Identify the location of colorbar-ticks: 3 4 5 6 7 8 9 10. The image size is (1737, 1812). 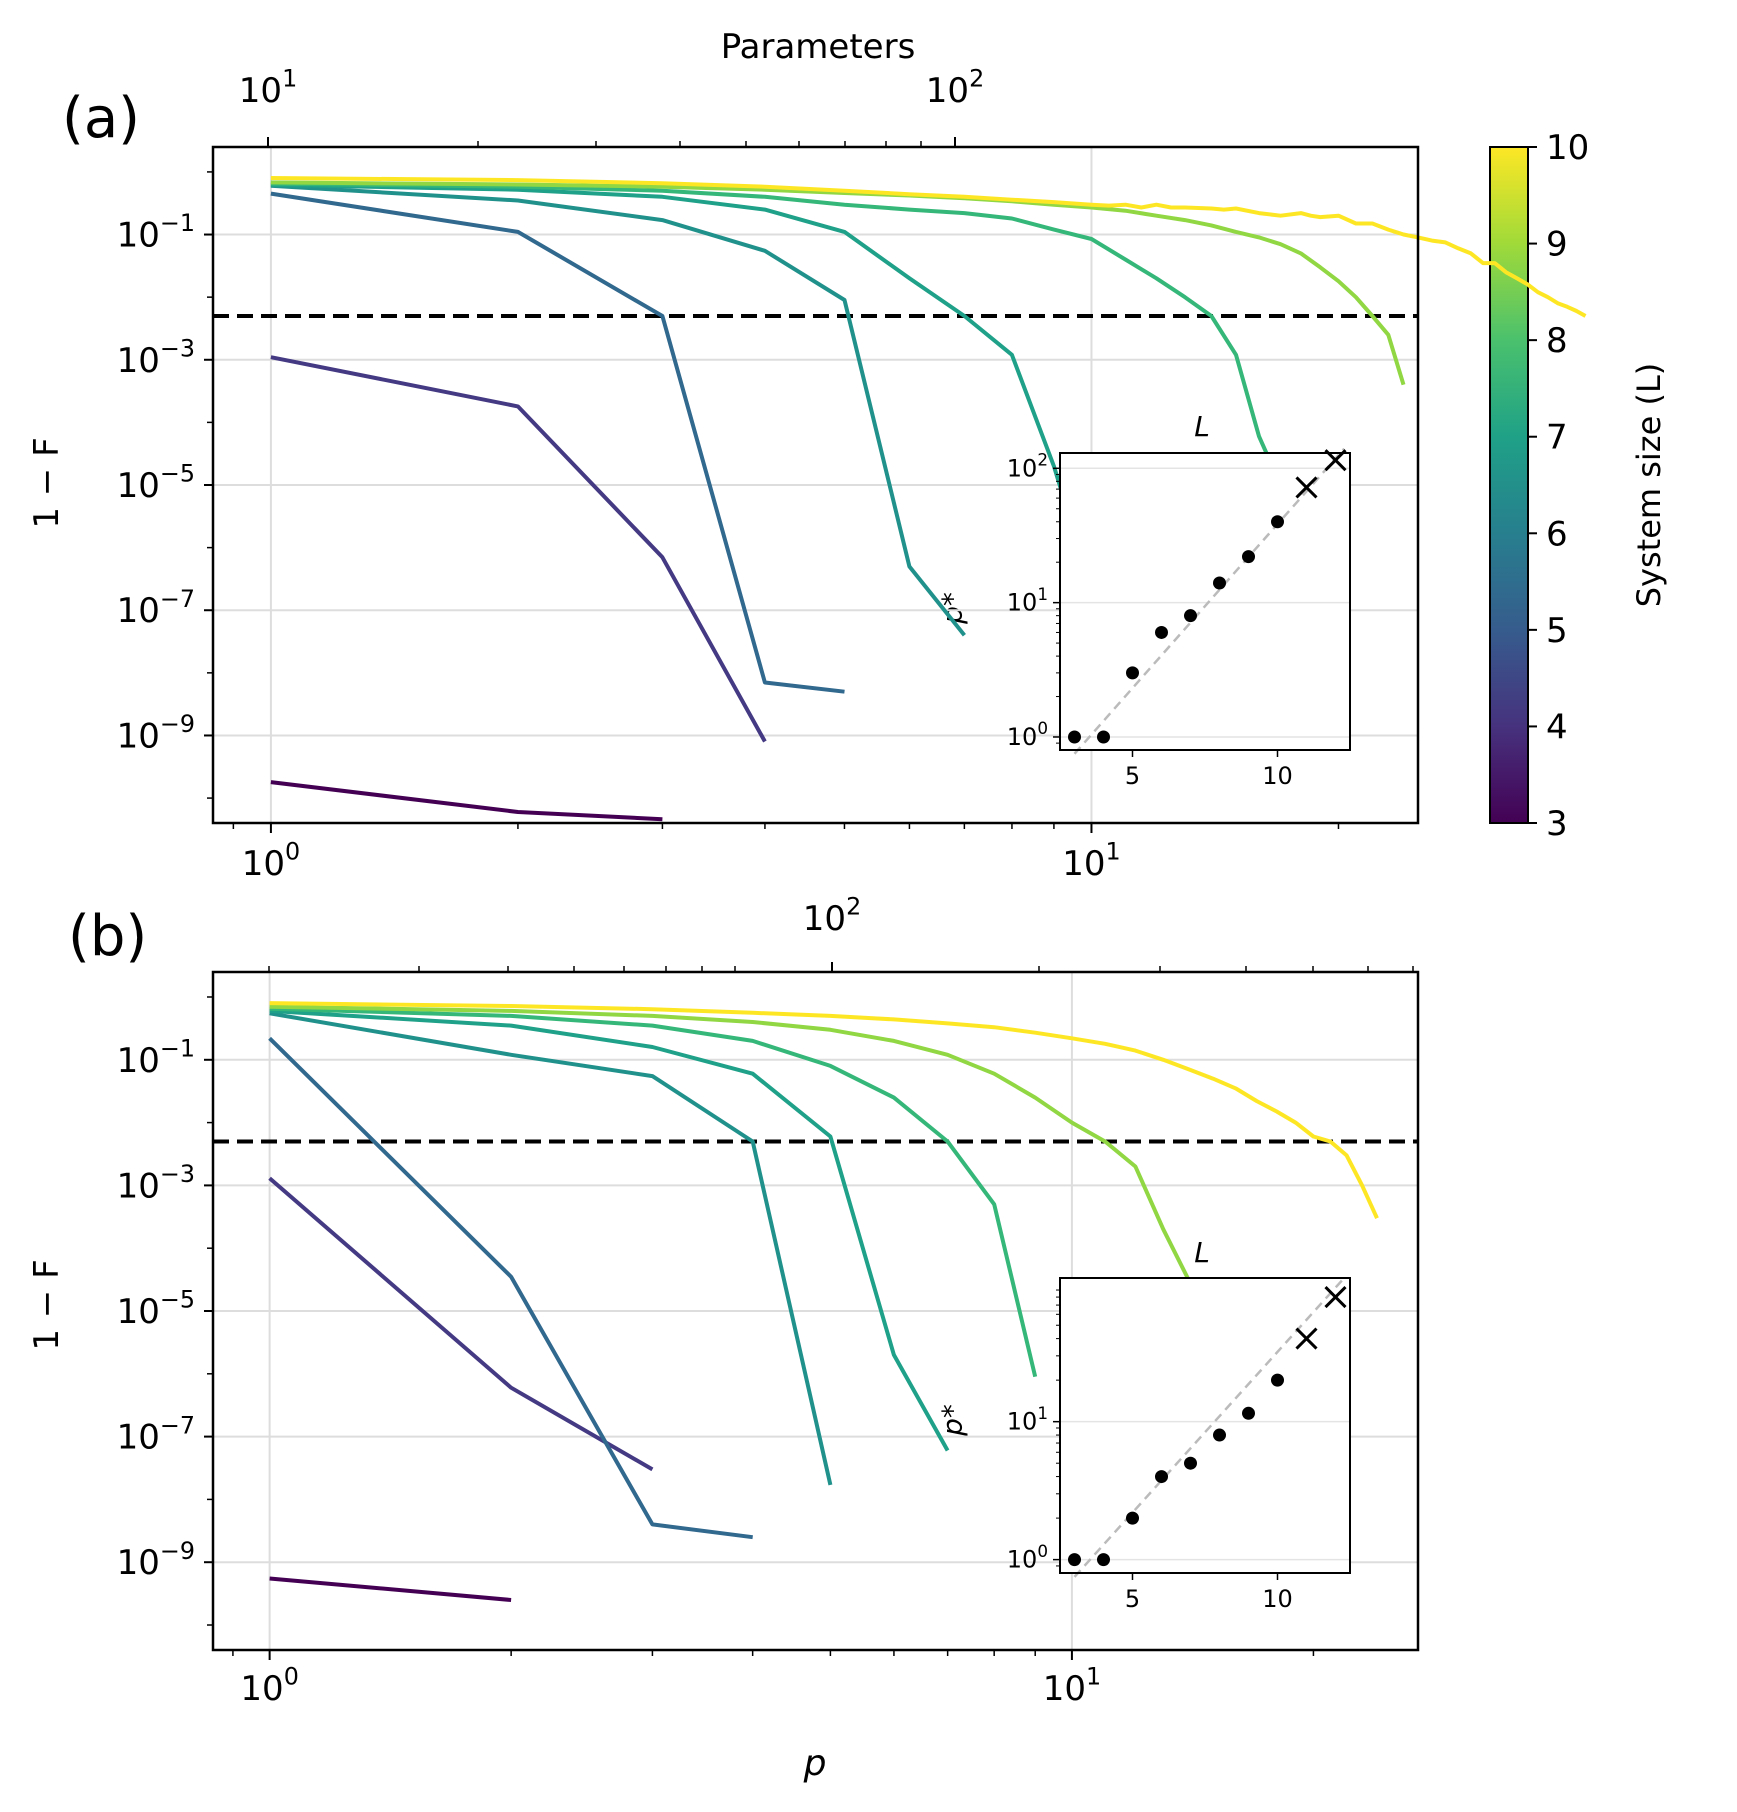
(1558, 486).